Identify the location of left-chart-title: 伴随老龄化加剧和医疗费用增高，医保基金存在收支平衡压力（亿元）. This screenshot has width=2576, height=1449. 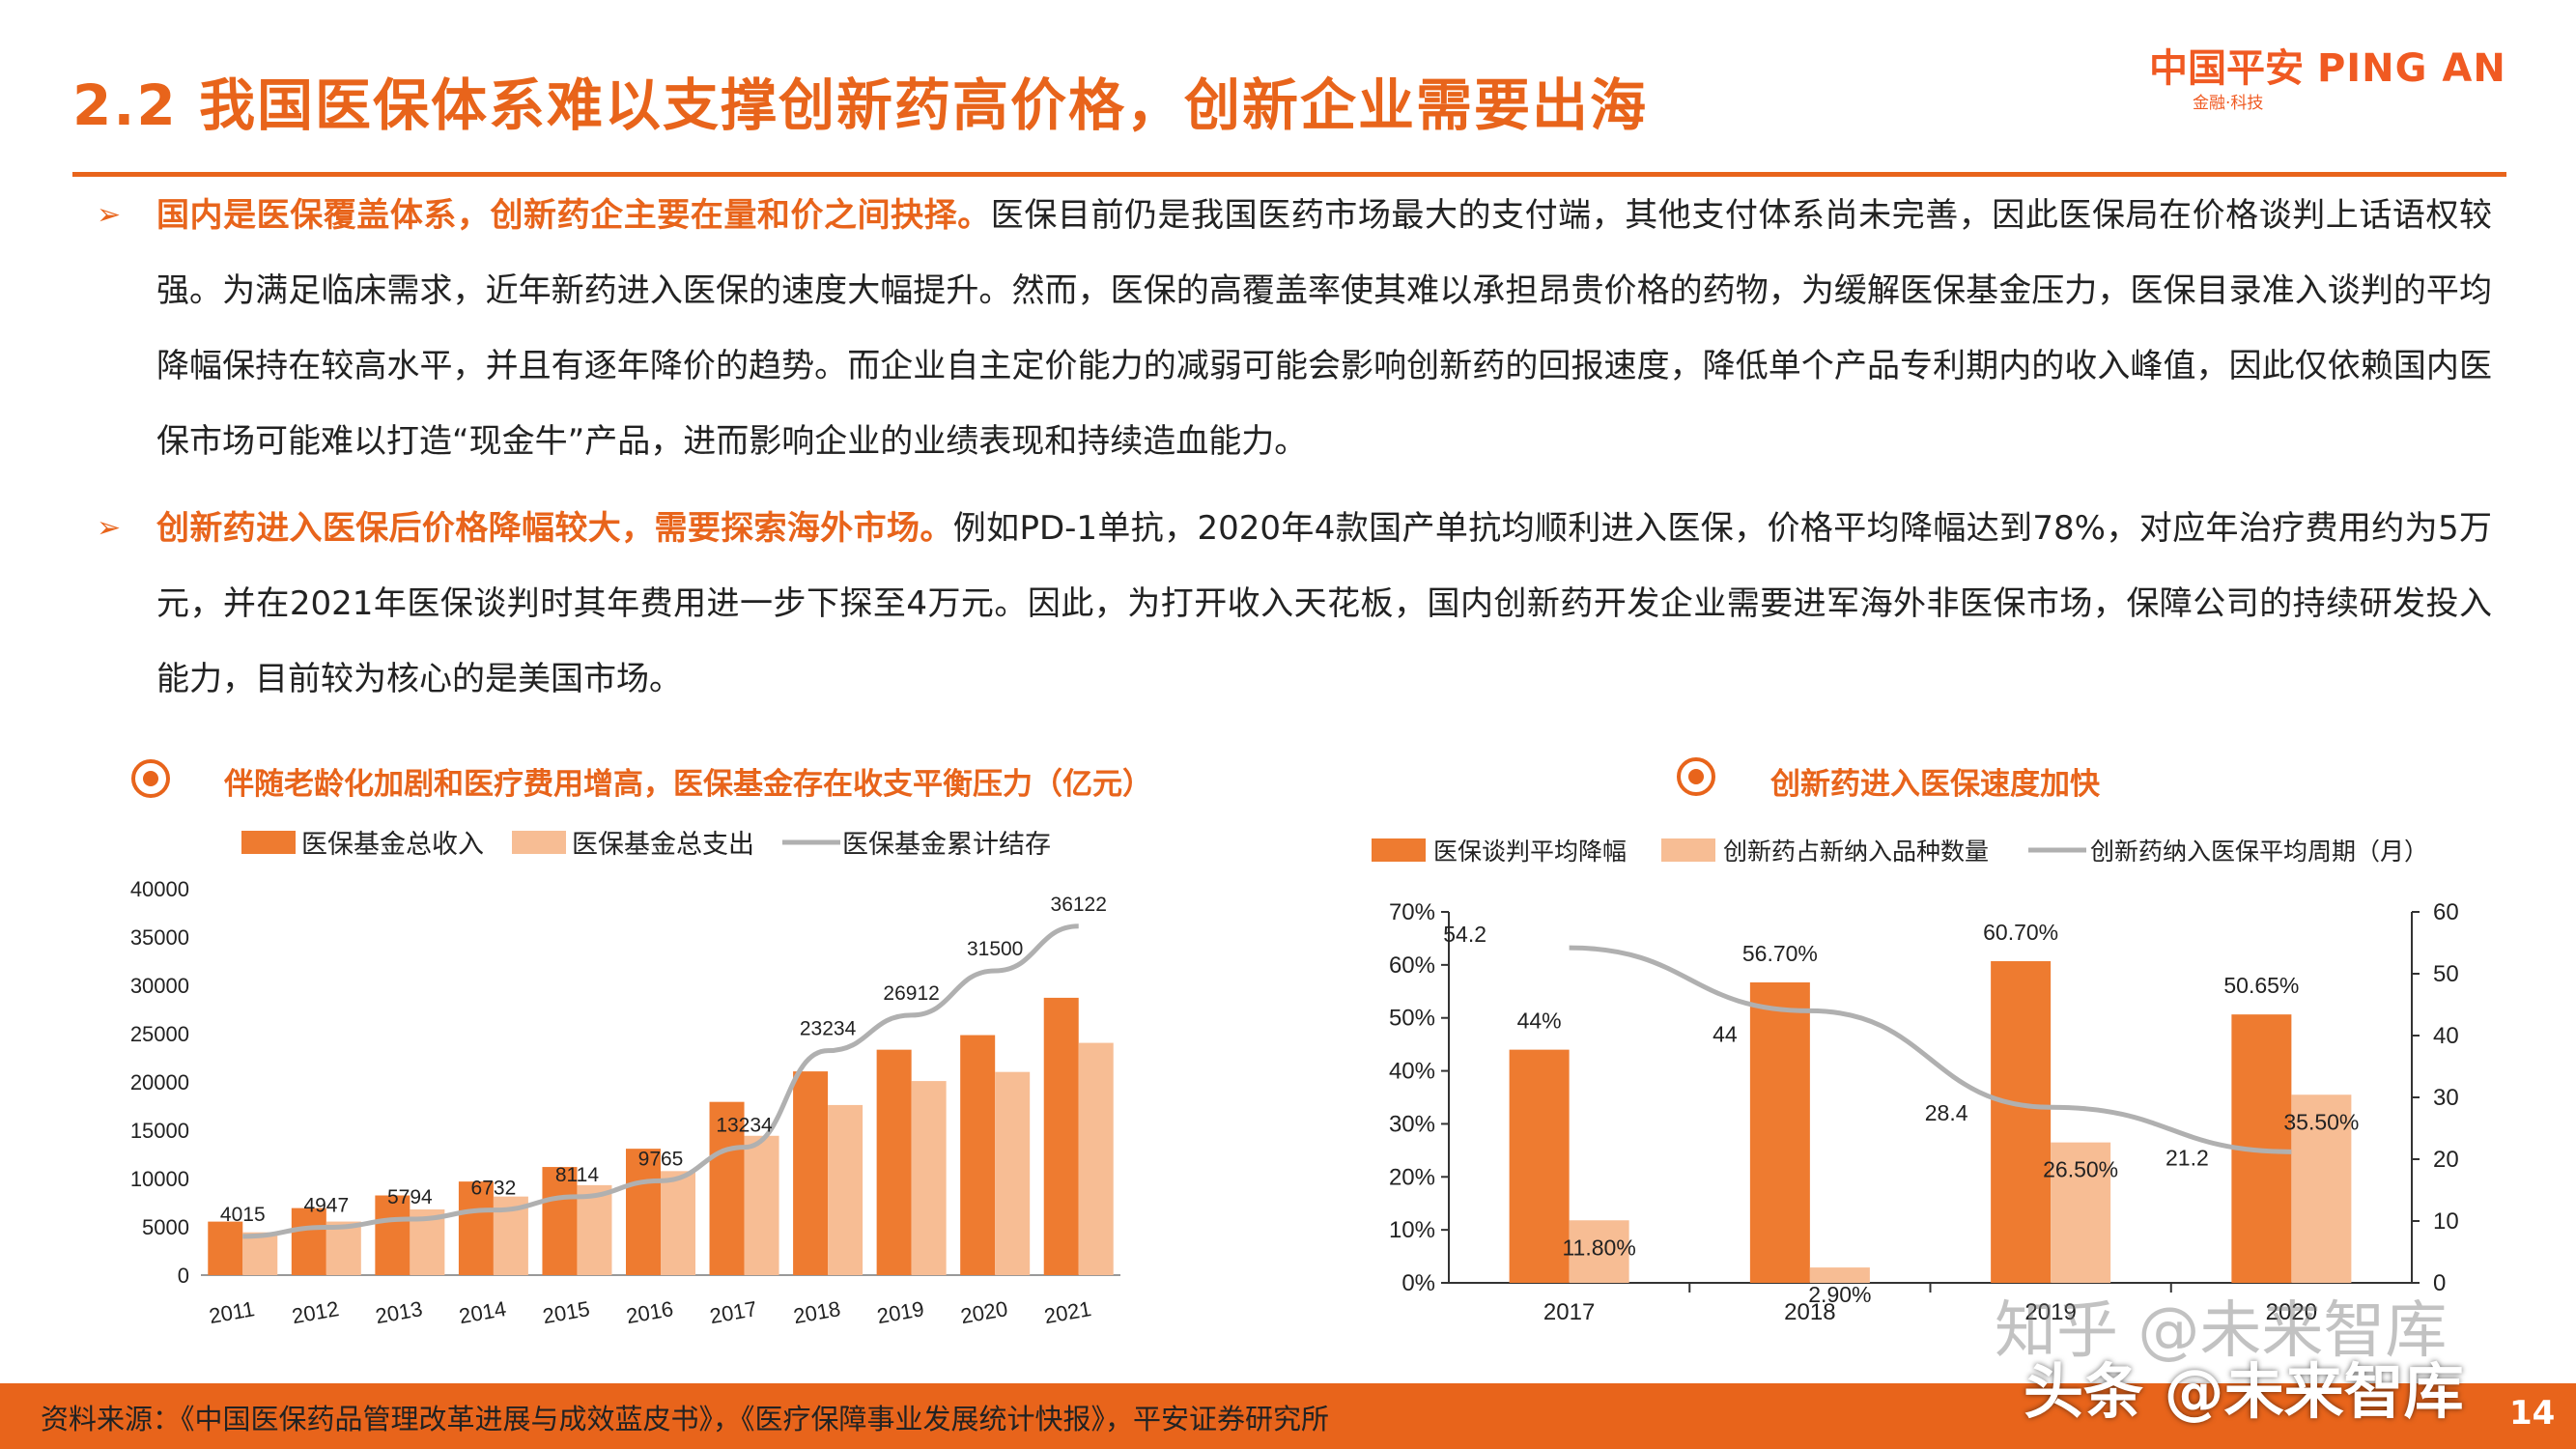
(688, 784).